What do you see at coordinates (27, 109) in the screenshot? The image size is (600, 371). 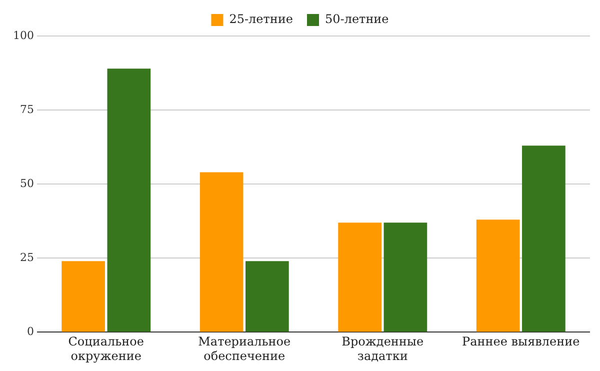 I see `y-tick-label: 75` at bounding box center [27, 109].